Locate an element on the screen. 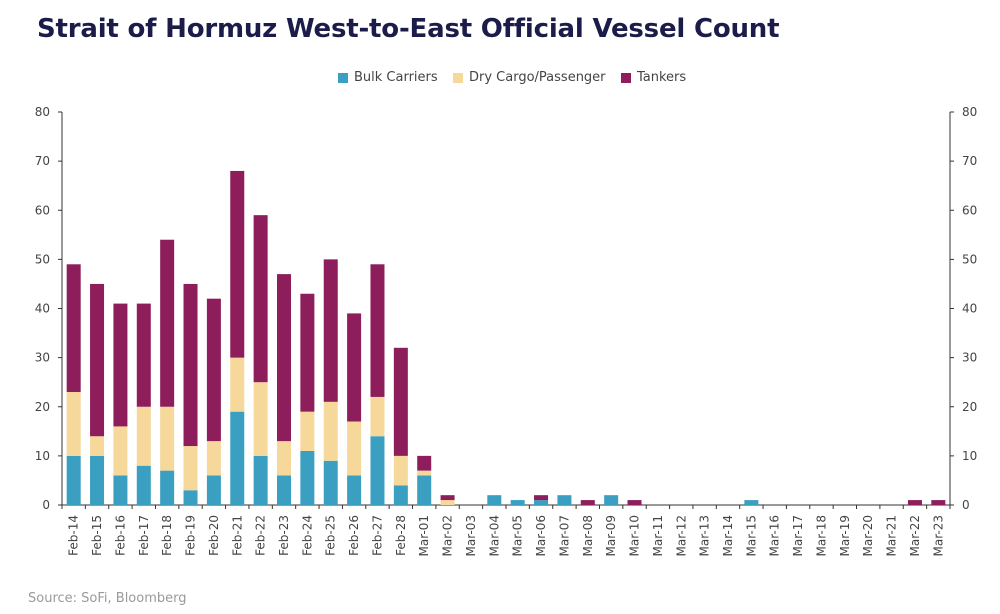 The height and width of the screenshot is (614, 1000). y-tick-label-right: 40 is located at coordinates (969, 309).